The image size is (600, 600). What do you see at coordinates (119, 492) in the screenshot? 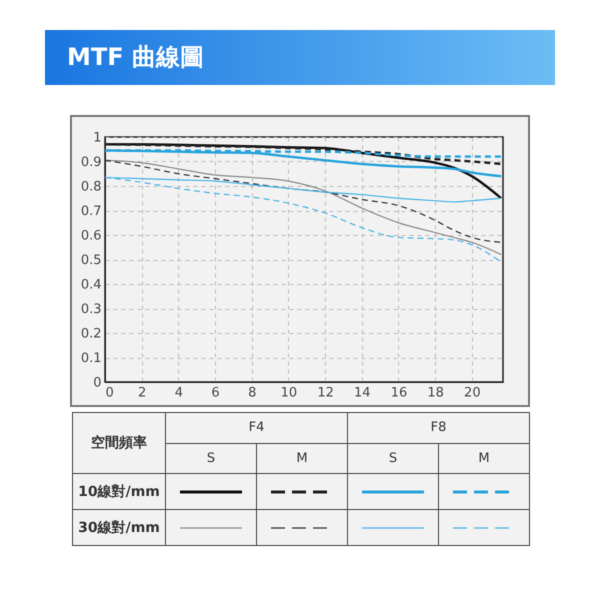
I see `text: 10線對/mm` at bounding box center [119, 492].